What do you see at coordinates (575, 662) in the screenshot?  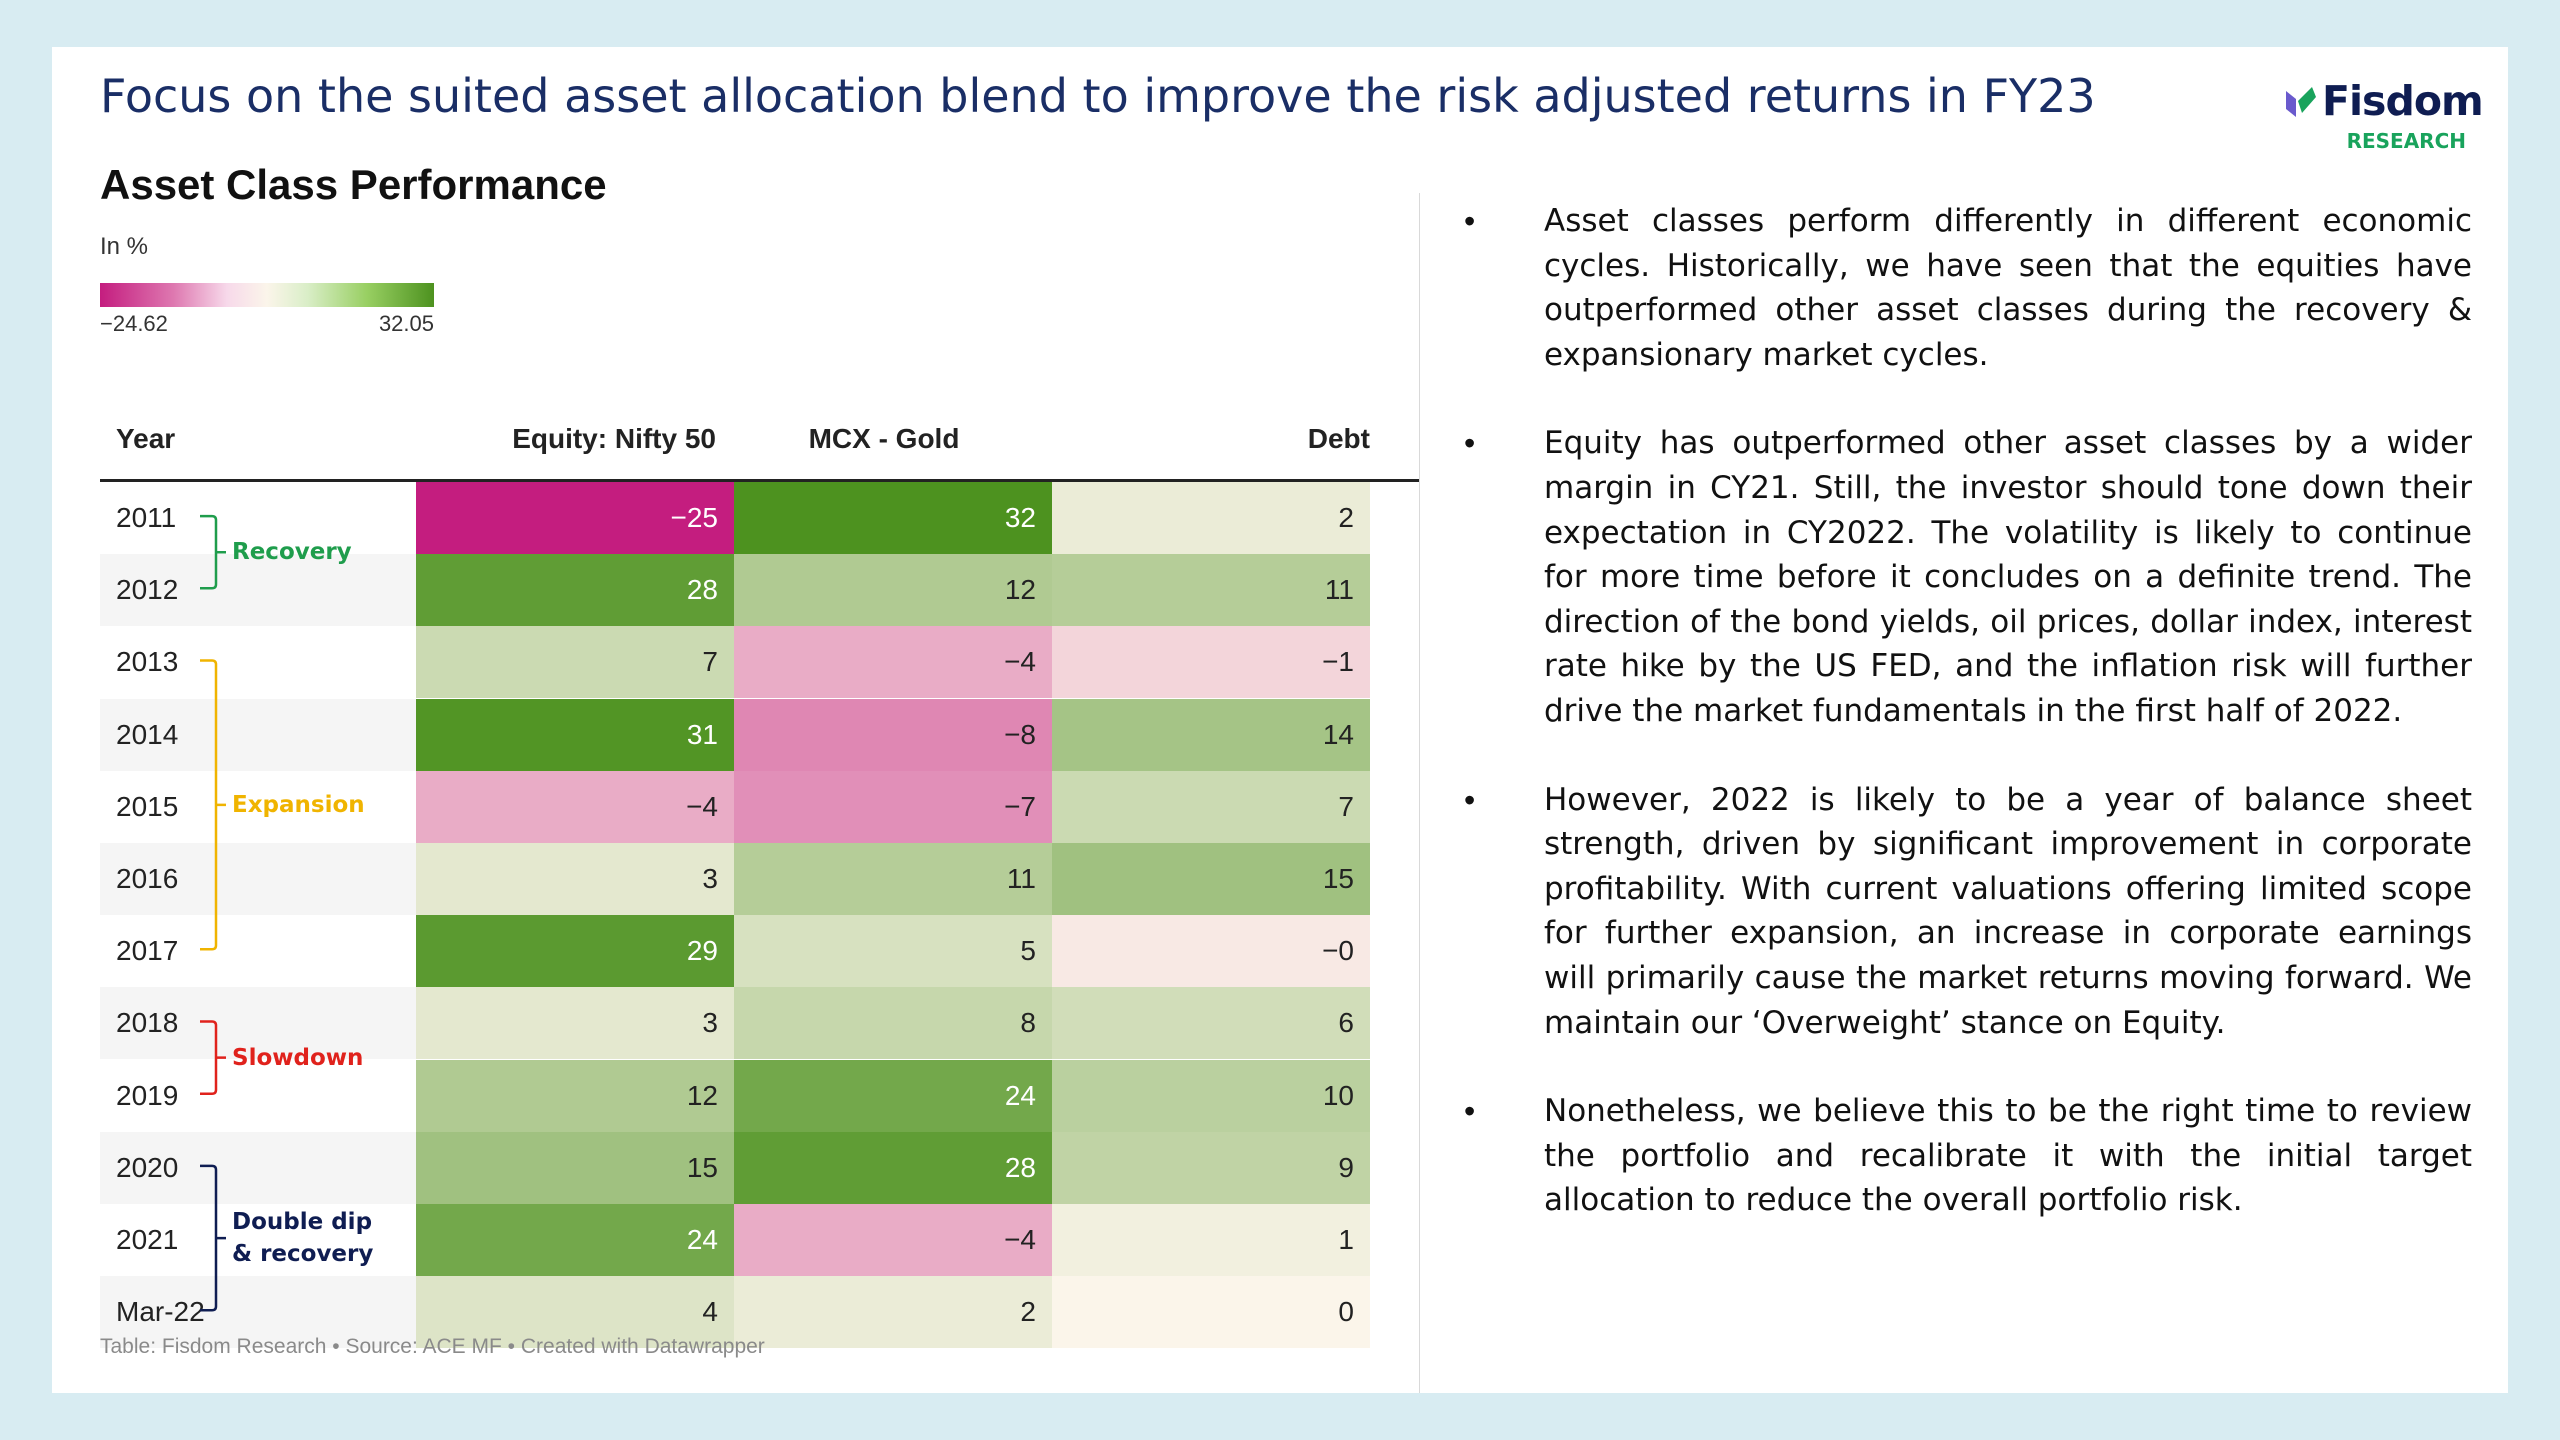 I see `cell-equity: 7` at bounding box center [575, 662].